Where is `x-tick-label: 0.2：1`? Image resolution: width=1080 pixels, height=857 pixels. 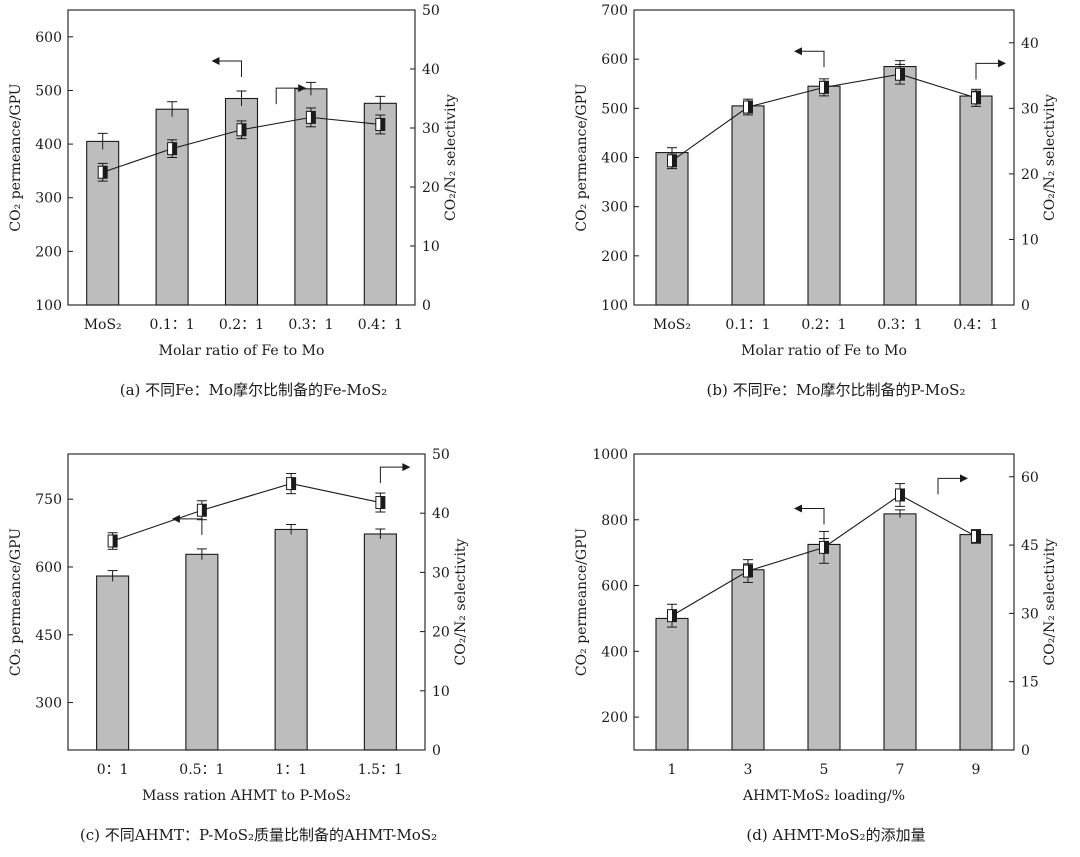 x-tick-label: 0.2：1 is located at coordinates (241, 325).